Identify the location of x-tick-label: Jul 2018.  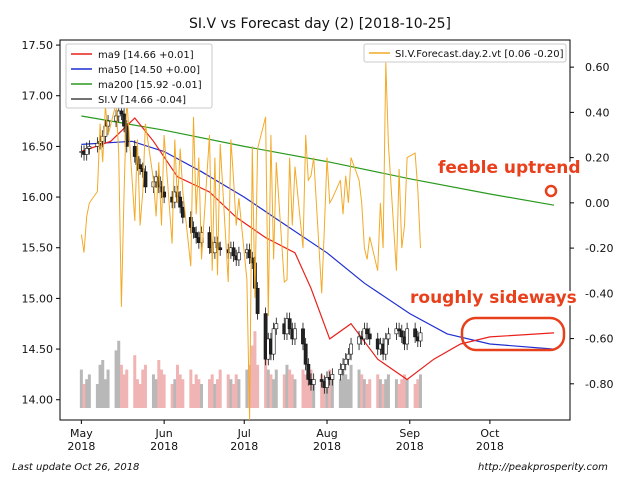
(244, 440).